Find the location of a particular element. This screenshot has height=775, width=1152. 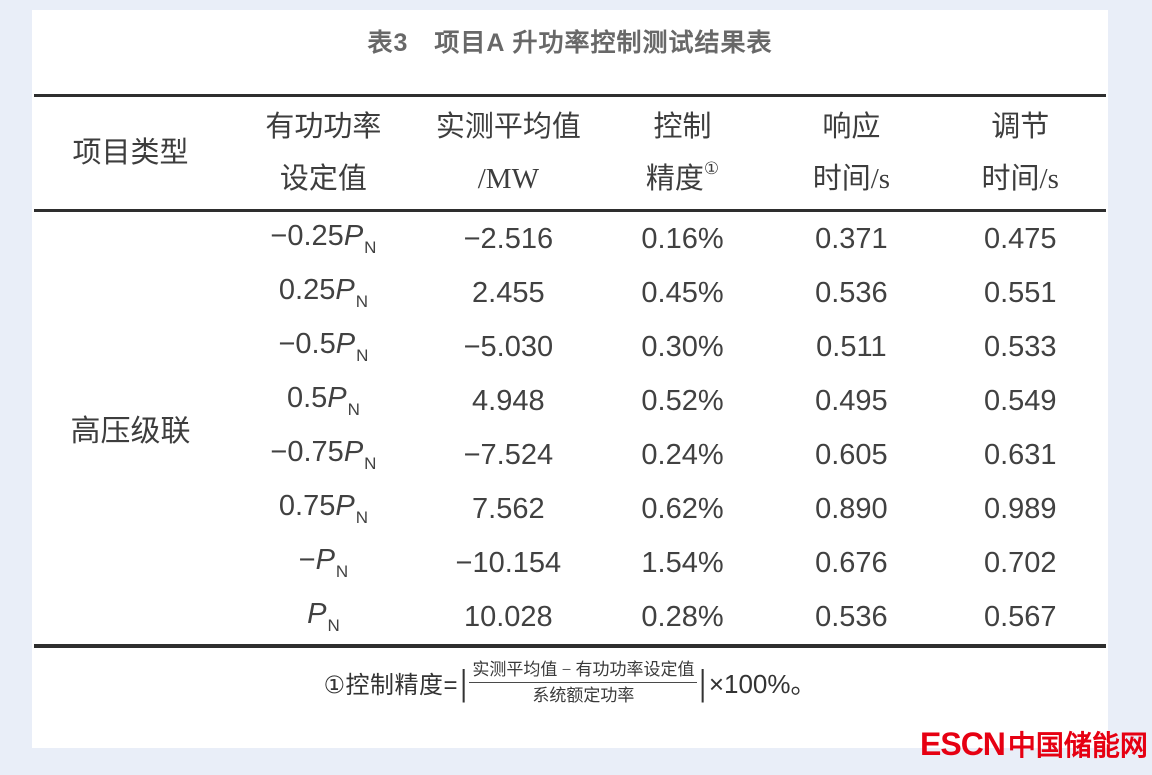

cell-accuracy: 0.62% is located at coordinates (682, 508).